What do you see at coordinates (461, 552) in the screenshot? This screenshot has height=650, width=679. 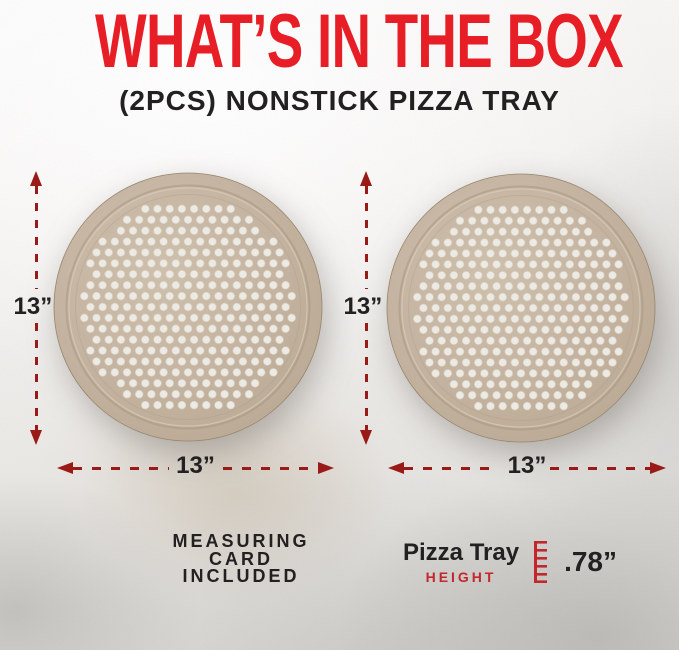 I see `product-name: Pizza Tray` at bounding box center [461, 552].